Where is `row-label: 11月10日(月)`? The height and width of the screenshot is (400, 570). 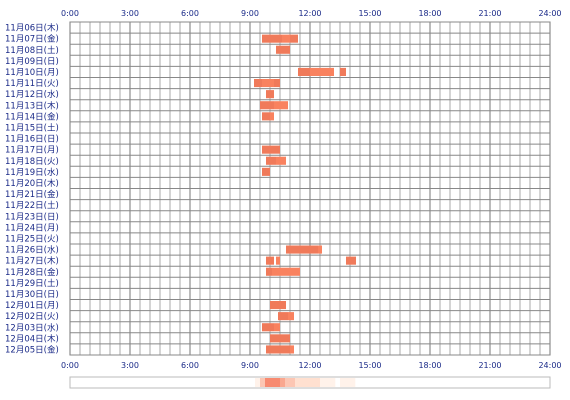
row-label: 11月10日(月) is located at coordinates (32, 73).